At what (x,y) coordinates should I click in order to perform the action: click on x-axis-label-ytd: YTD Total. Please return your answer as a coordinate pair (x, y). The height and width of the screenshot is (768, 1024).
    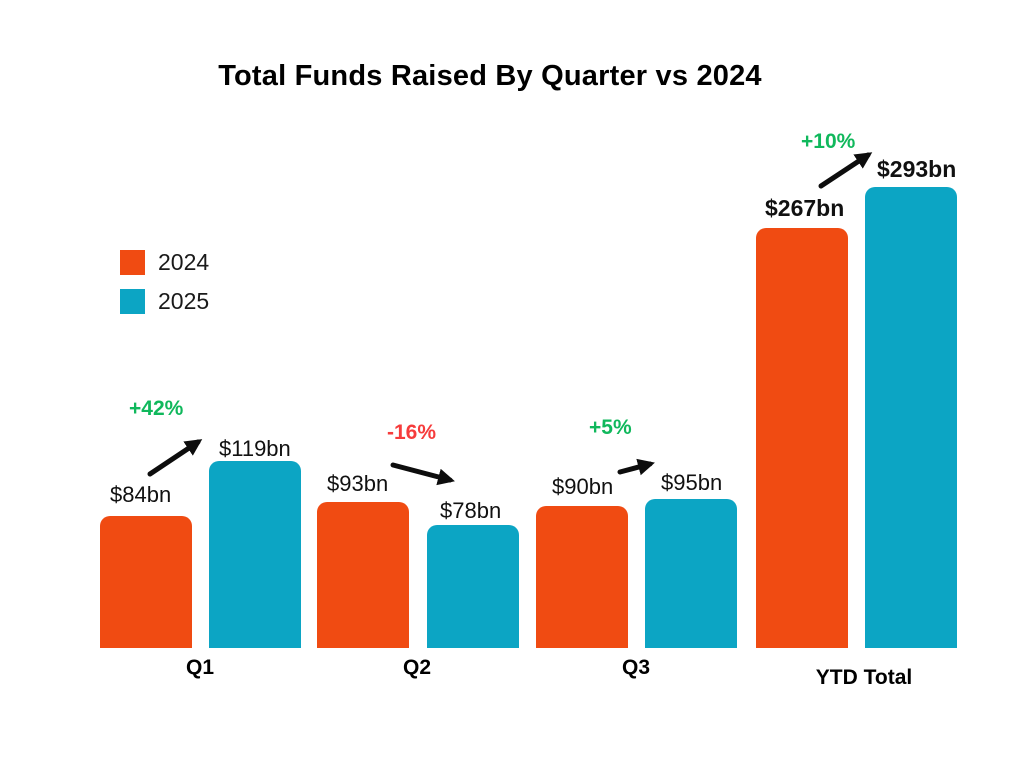
    Looking at the image, I should click on (864, 677).